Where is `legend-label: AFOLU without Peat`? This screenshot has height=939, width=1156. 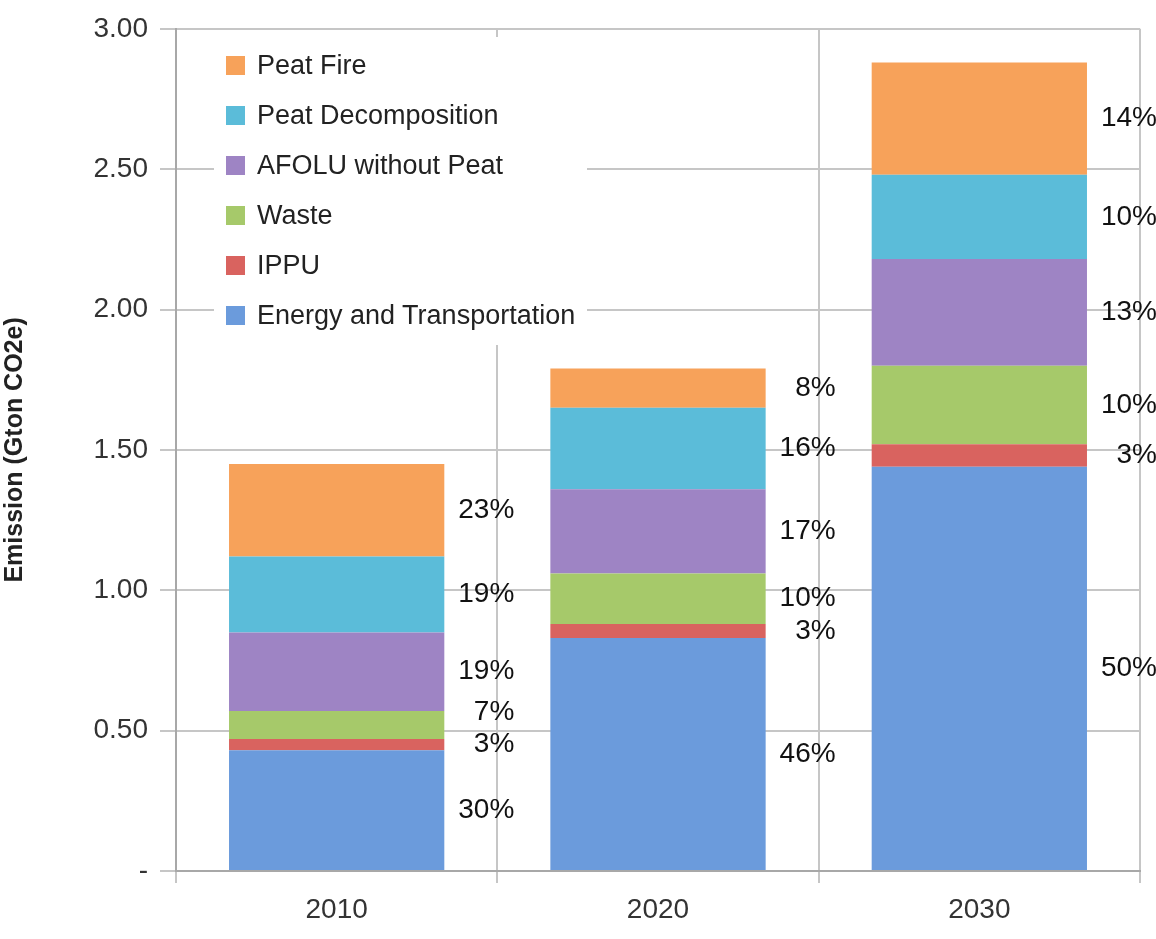
legend-label: AFOLU without Peat is located at coordinates (380, 166).